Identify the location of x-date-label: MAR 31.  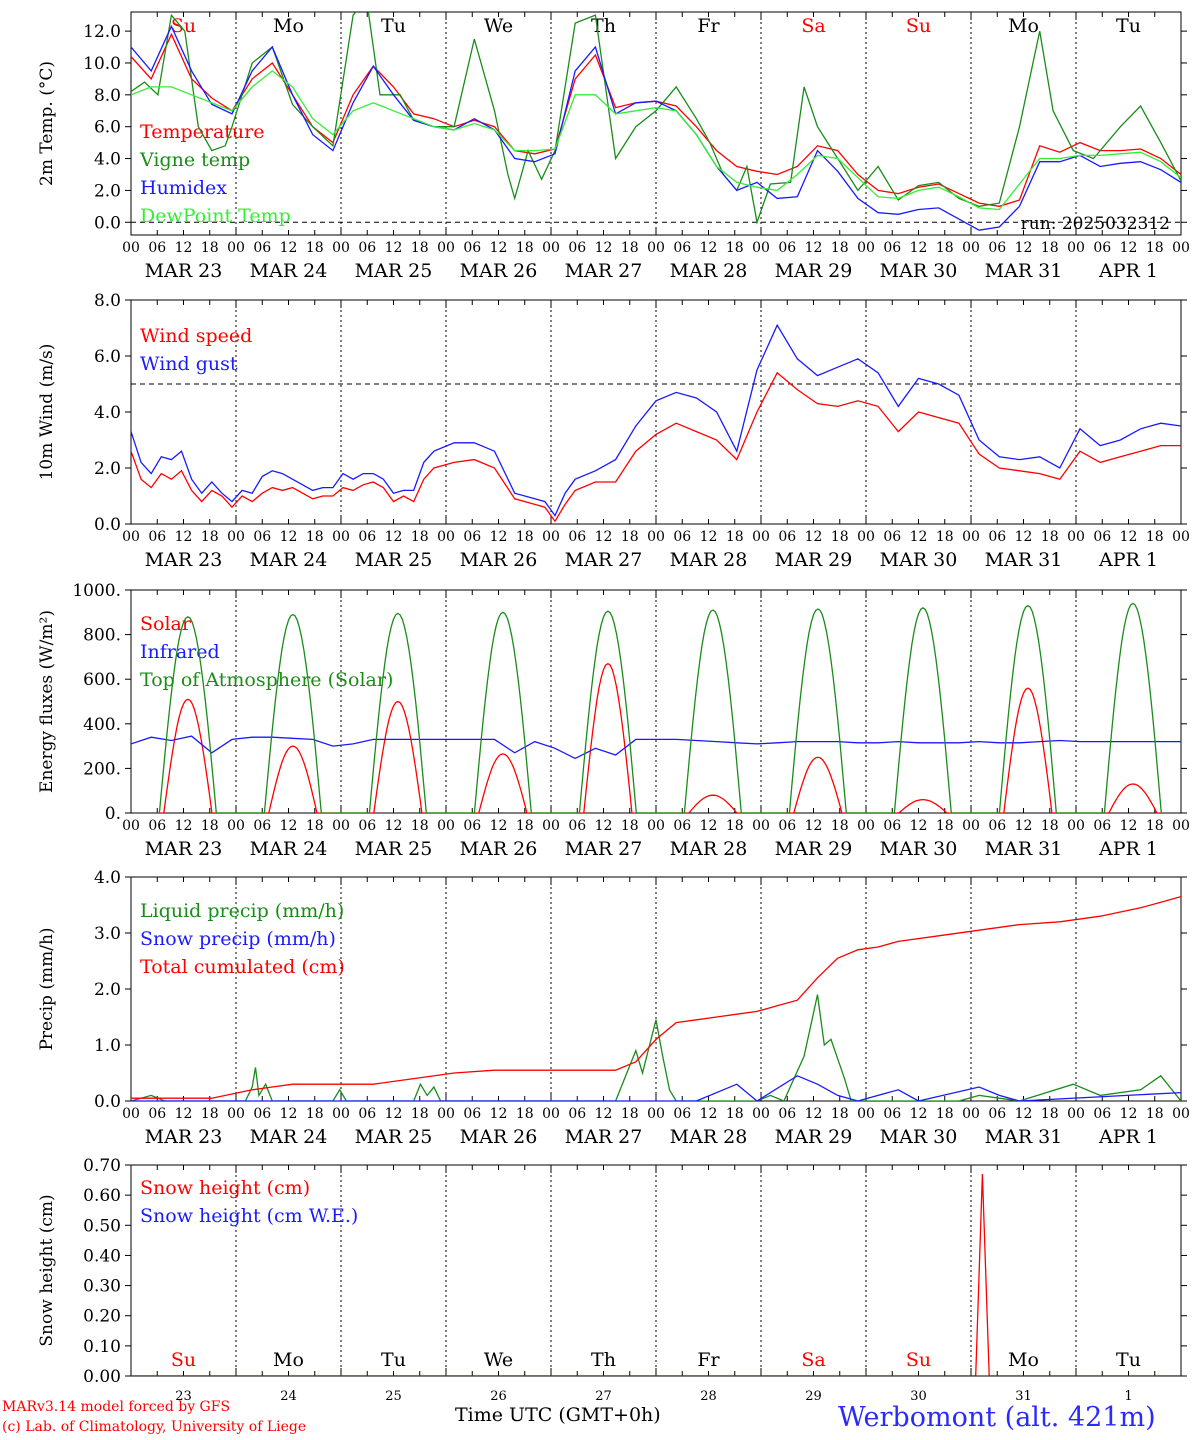
(1024, 1137).